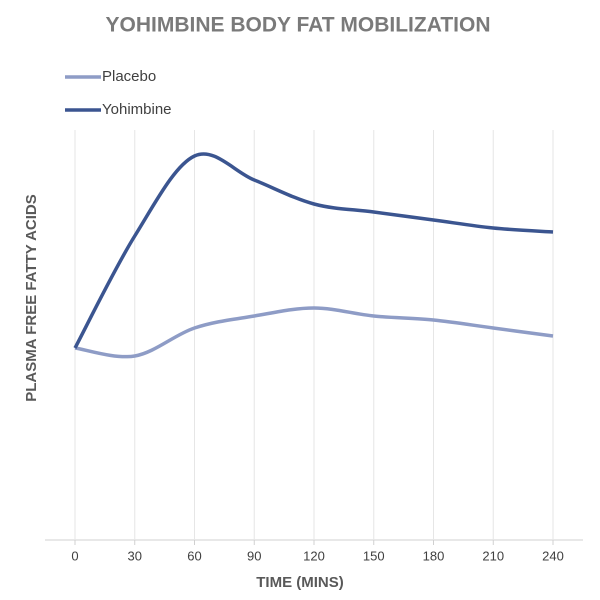 The height and width of the screenshot is (600, 600). What do you see at coordinates (31, 298) in the screenshot?
I see `y-axis-label: PLASMA FREE FATTY ACIDS` at bounding box center [31, 298].